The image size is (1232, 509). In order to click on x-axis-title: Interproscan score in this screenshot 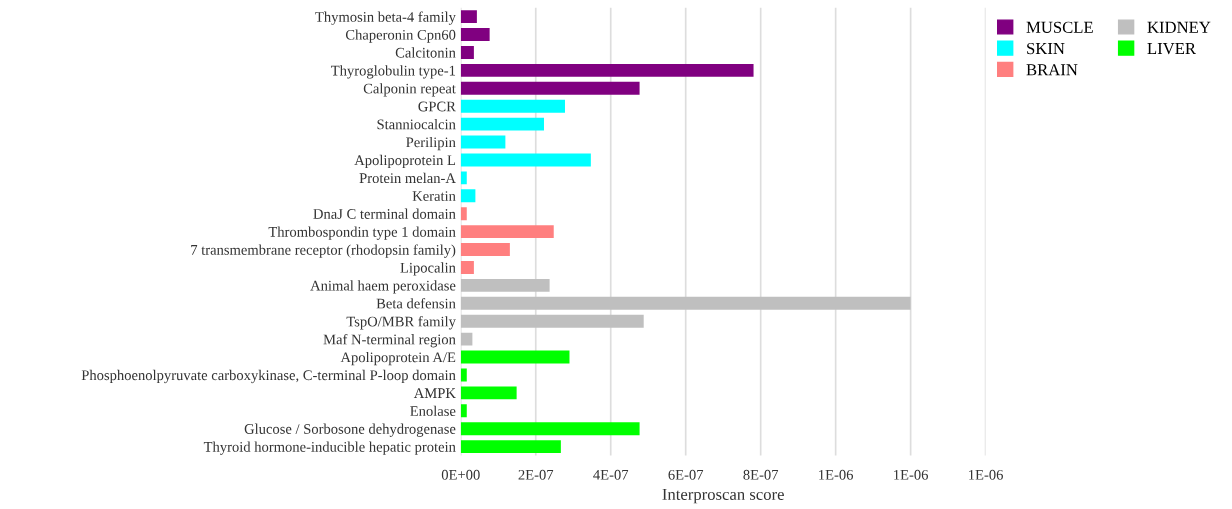, I will do `click(723, 496)`.